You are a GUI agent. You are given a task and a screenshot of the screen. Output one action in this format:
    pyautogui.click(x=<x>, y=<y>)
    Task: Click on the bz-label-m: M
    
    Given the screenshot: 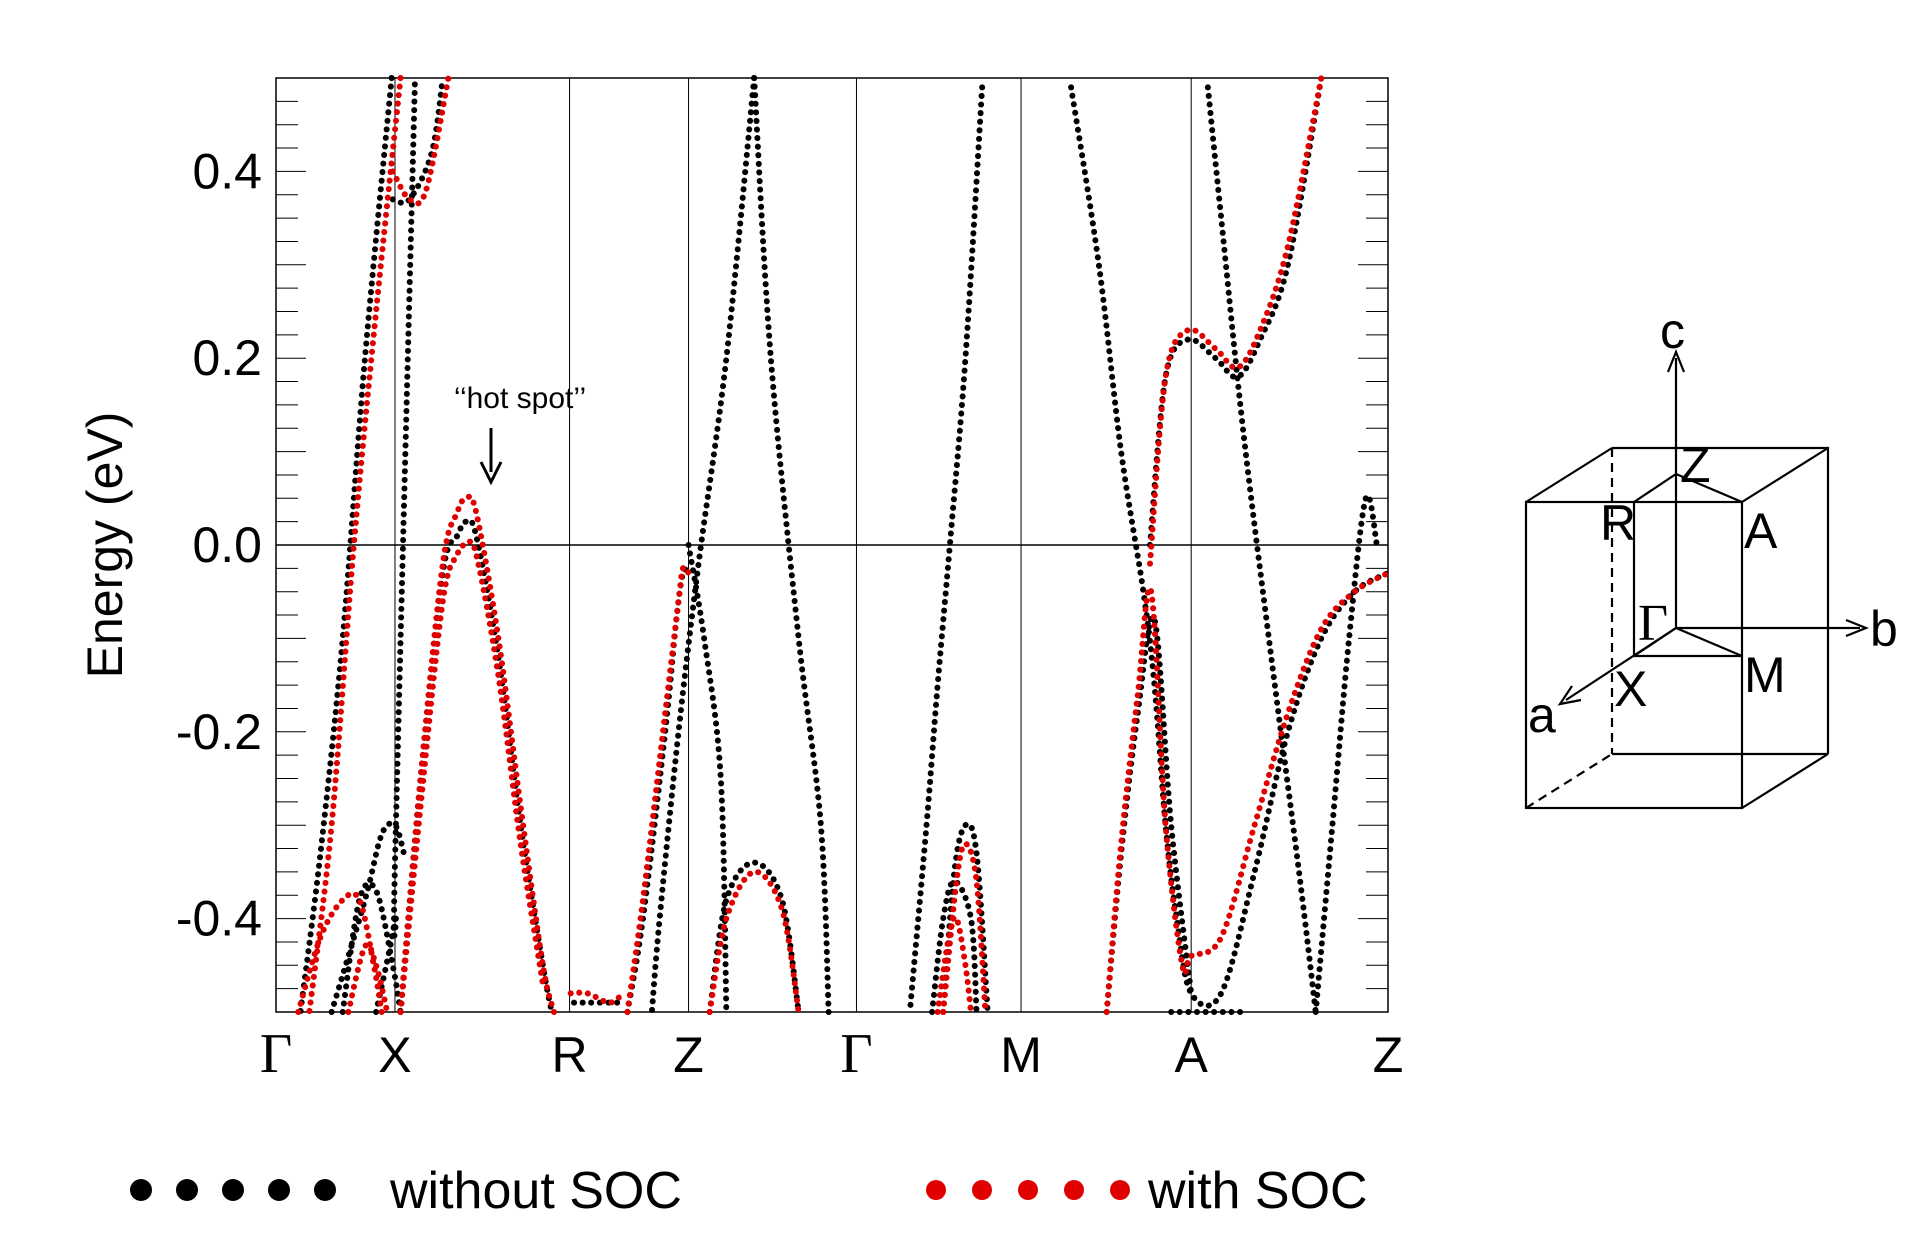 What is the action you would take?
    pyautogui.click(x=1765, y=675)
    